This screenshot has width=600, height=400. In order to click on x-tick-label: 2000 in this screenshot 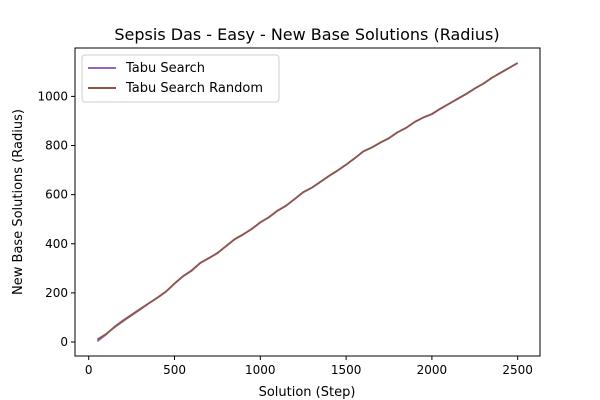, I will do `click(432, 370)`.